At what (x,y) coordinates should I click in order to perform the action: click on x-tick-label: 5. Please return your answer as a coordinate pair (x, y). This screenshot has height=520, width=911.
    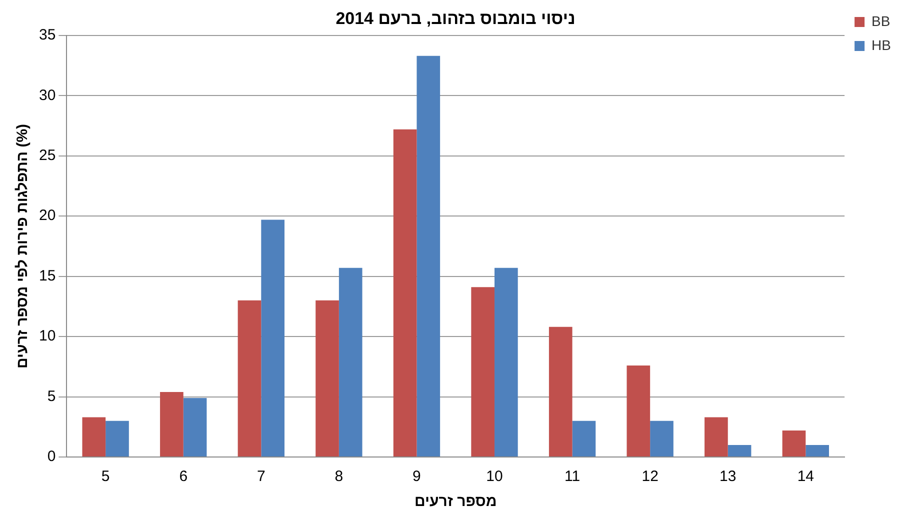
    Looking at the image, I should click on (105, 477).